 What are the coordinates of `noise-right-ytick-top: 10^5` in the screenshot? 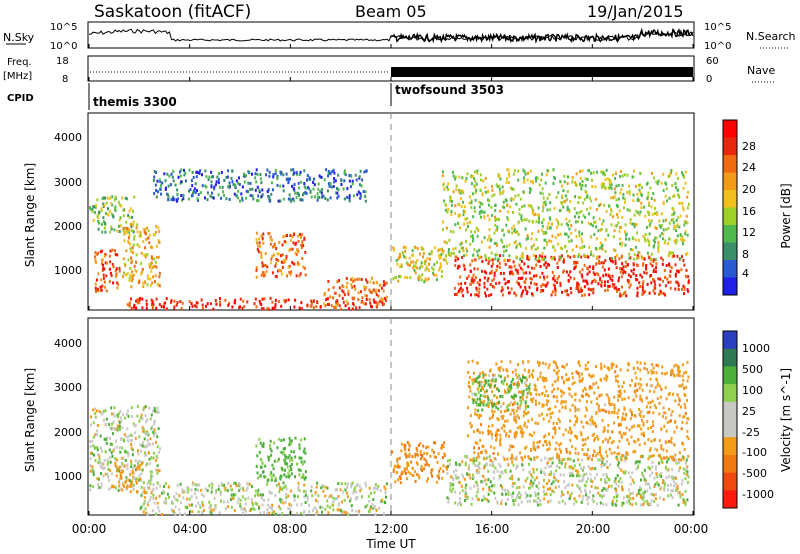 It's located at (717, 27).